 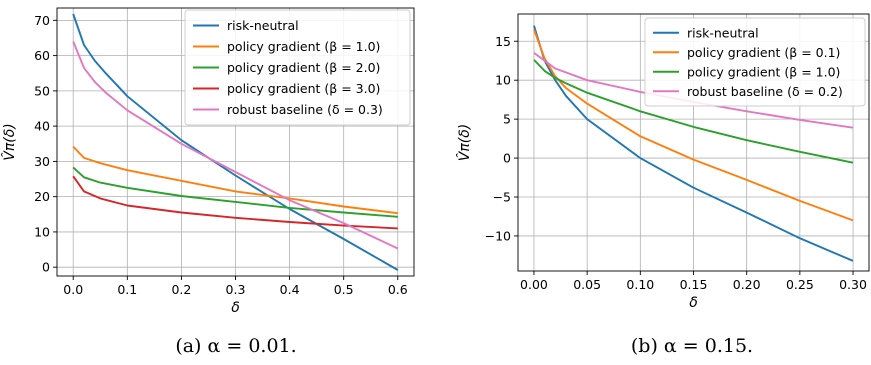 What do you see at coordinates (502, 197) in the screenshot?
I see `y-tick-label: −5` at bounding box center [502, 197].